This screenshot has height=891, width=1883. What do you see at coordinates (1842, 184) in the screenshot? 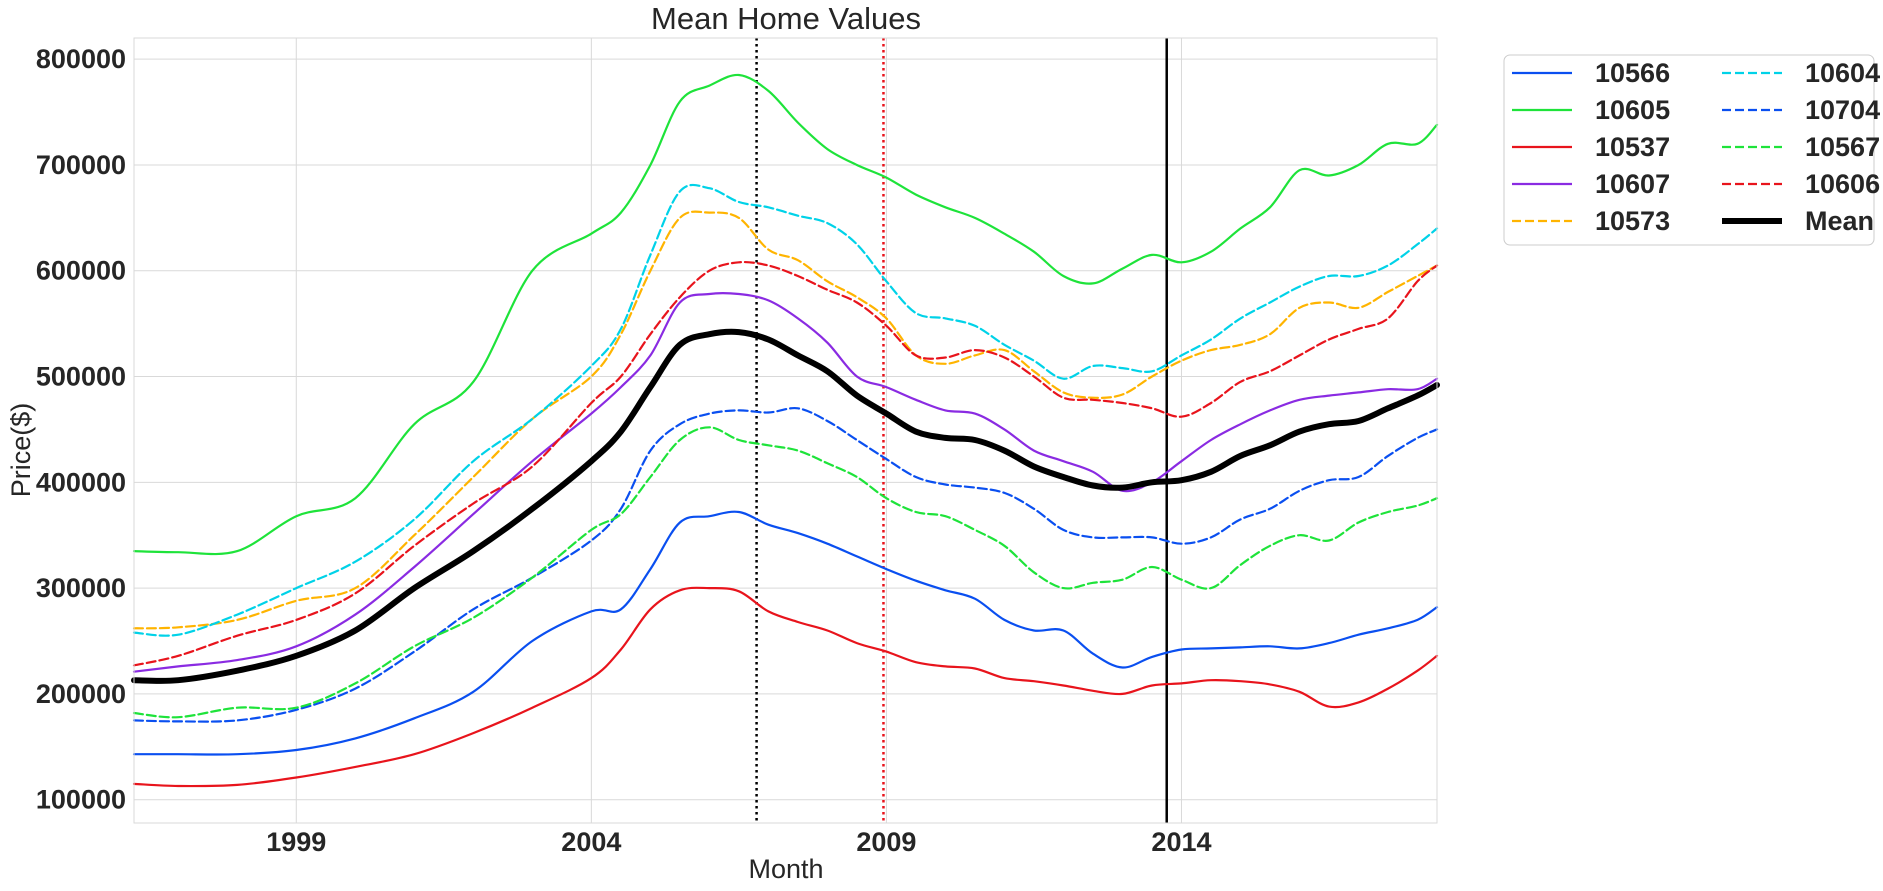
I see `legend-label: 10606` at bounding box center [1842, 184].